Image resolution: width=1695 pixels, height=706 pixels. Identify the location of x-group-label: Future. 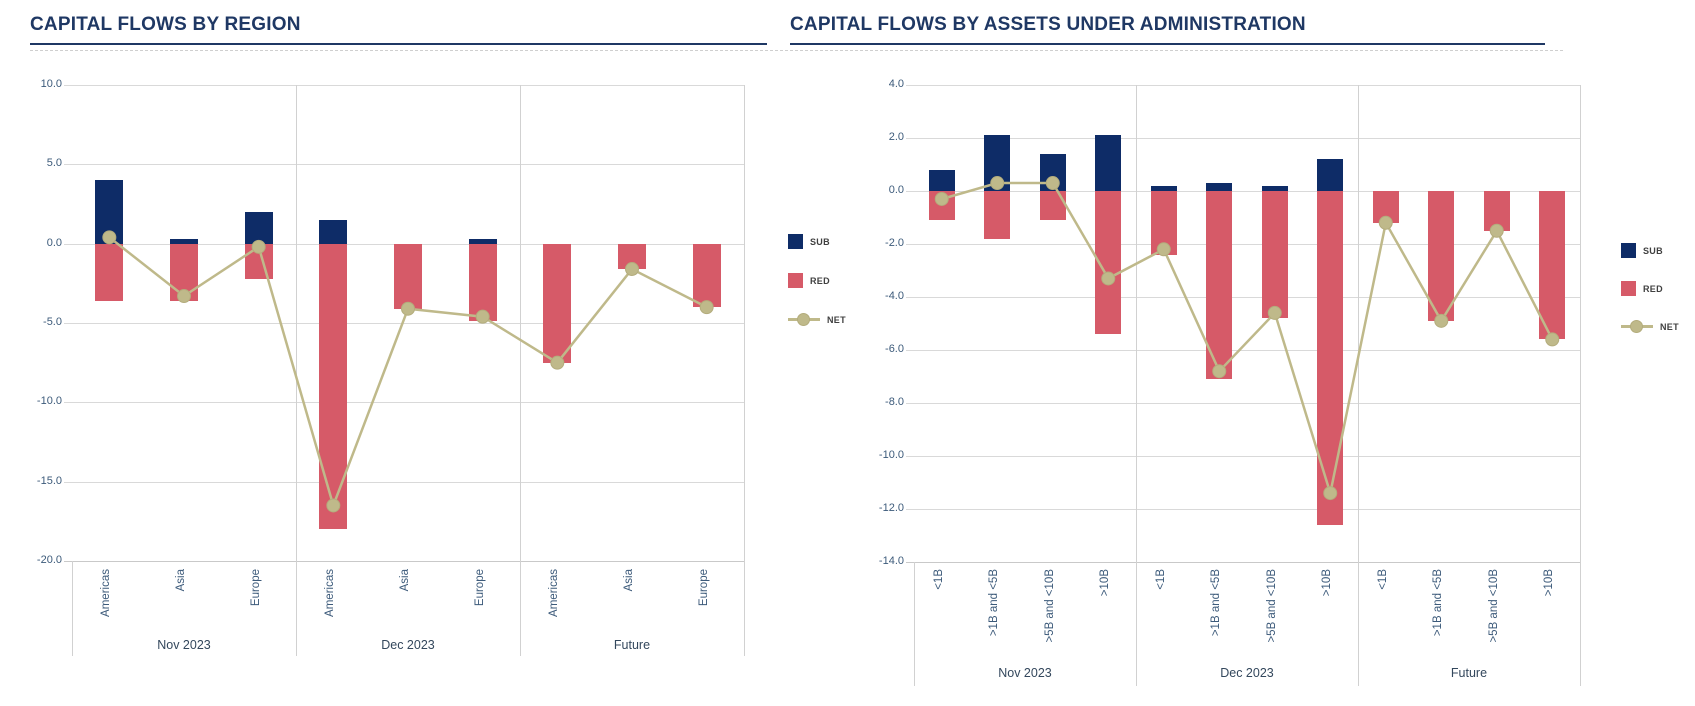
(632, 645).